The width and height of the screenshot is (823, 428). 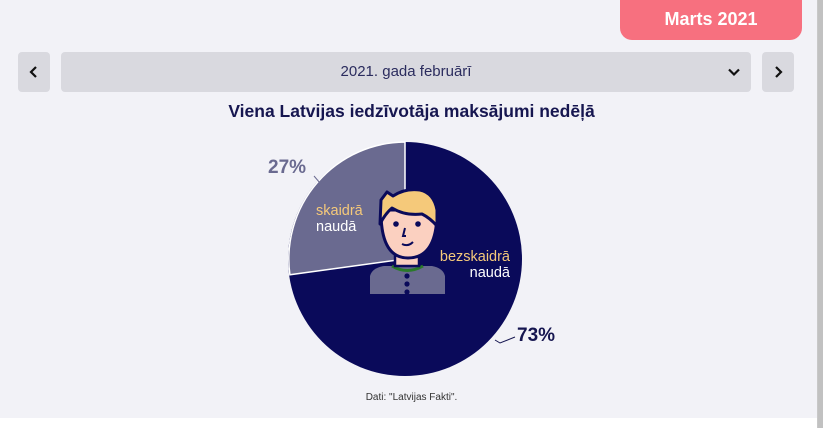 What do you see at coordinates (336, 227) in the screenshot?
I see `slice-label-cash-line2: naudā` at bounding box center [336, 227].